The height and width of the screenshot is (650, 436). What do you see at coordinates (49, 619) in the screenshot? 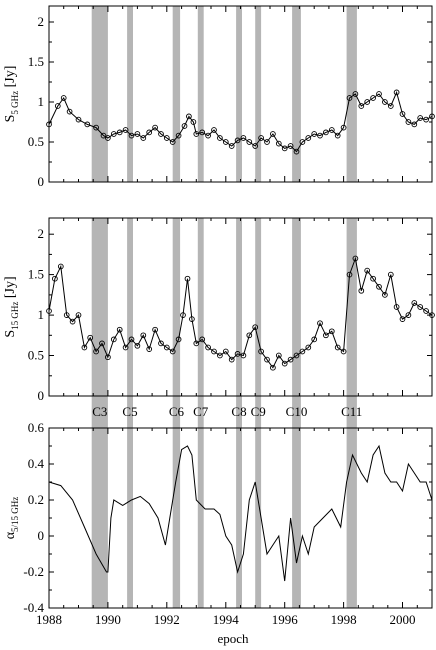
I see `x-tick-label: 1988` at bounding box center [49, 619].